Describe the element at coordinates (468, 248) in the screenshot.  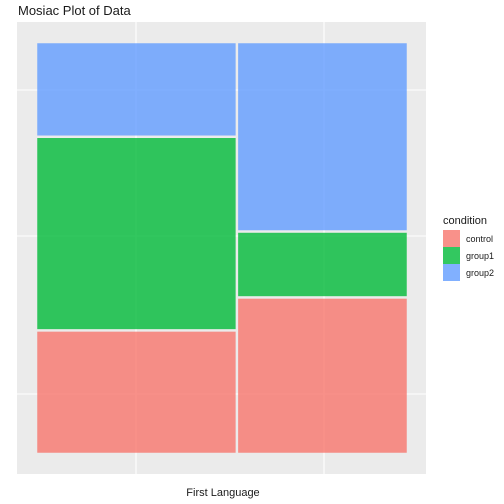
I see `legend: condition control group1 group2` at that location.